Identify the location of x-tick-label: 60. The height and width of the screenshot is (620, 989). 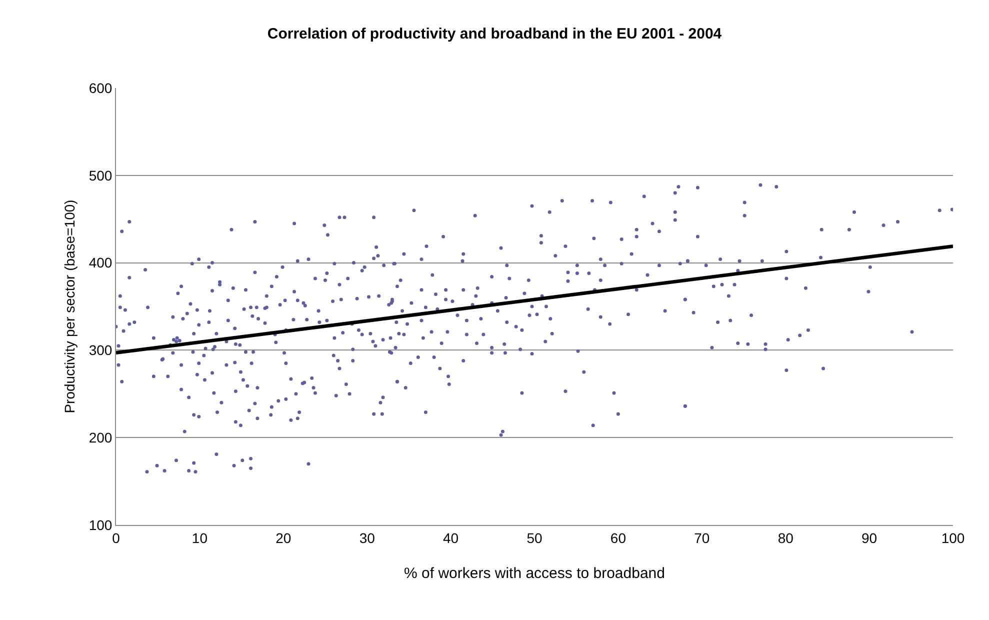
(618, 538).